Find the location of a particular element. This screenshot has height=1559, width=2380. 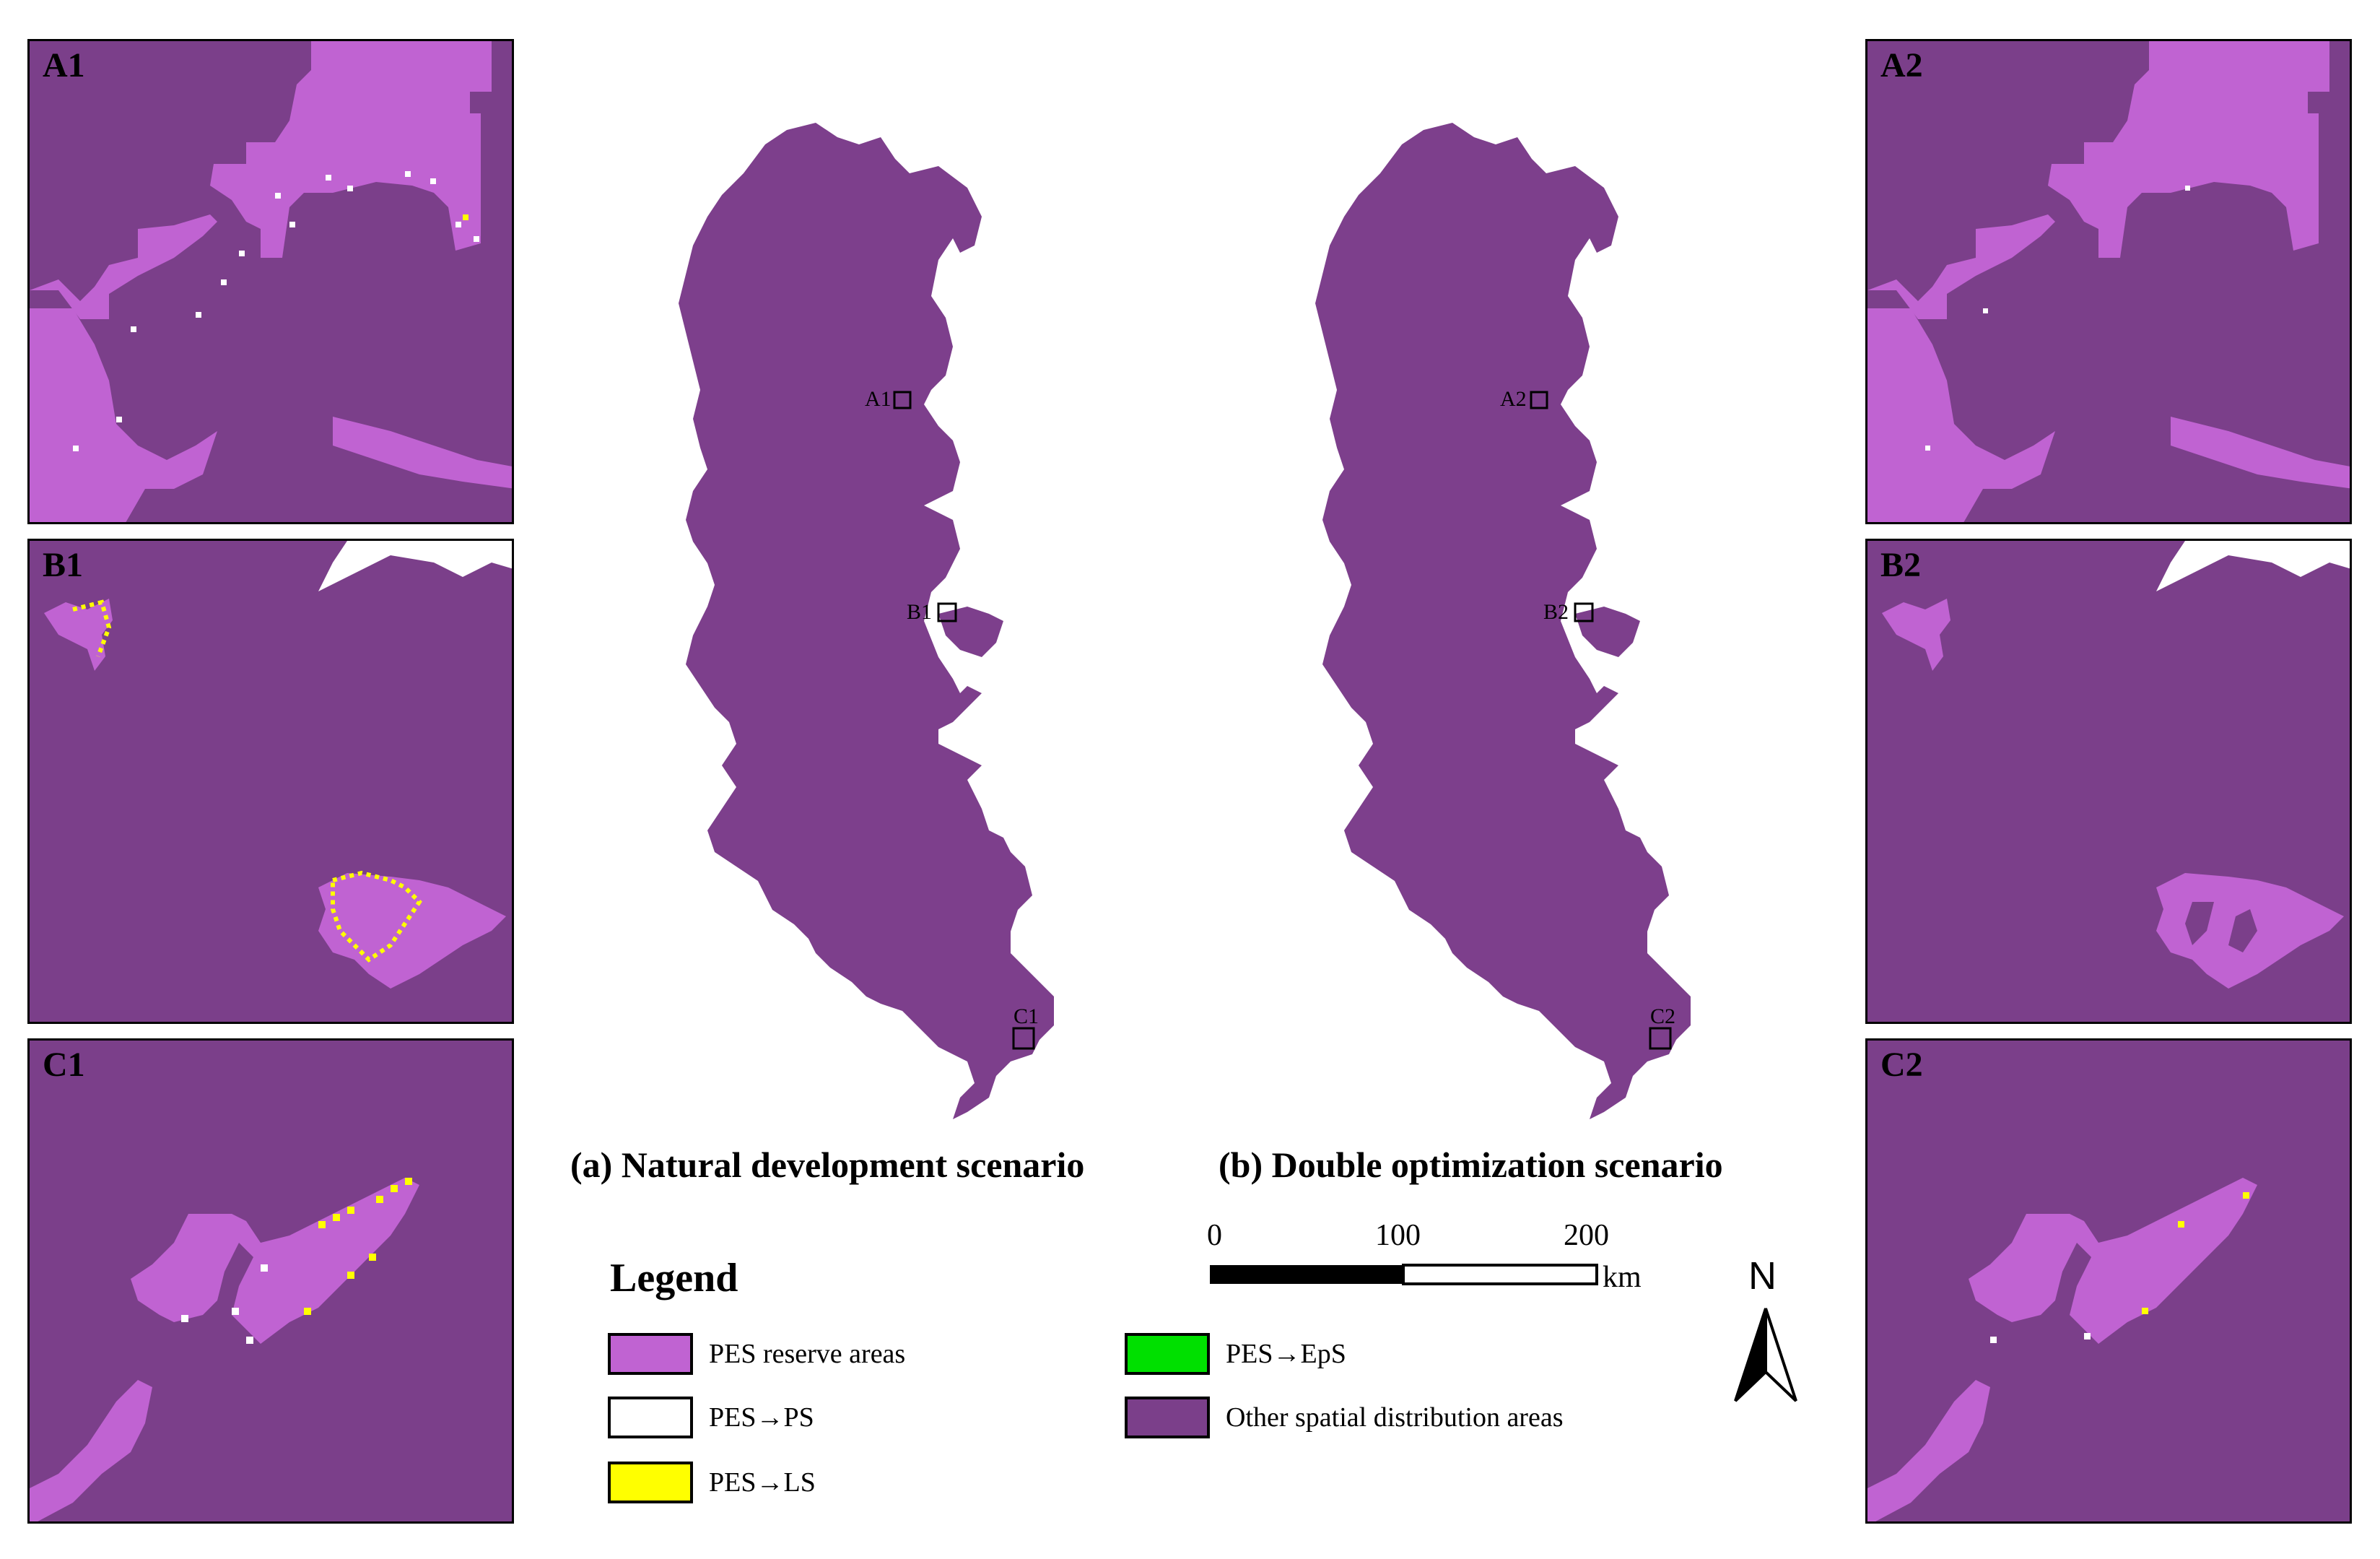

inset-panel-b2: B2 is located at coordinates (2108, 781).